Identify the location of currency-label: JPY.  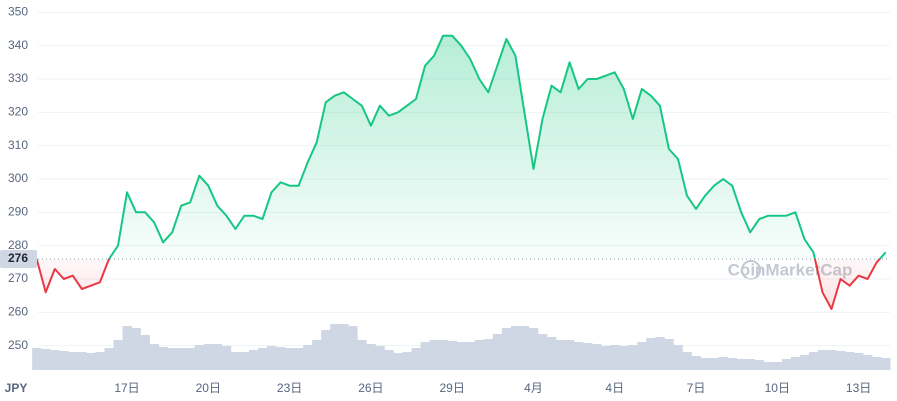
(16, 388).